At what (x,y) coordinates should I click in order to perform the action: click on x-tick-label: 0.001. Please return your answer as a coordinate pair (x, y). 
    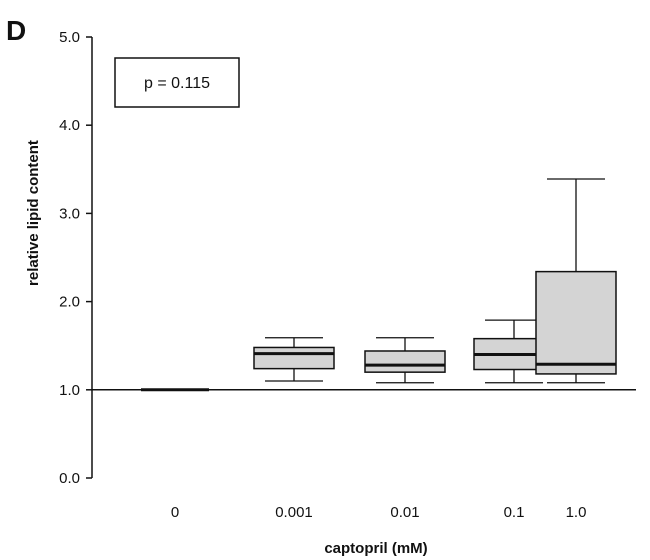
    Looking at the image, I should click on (294, 512).